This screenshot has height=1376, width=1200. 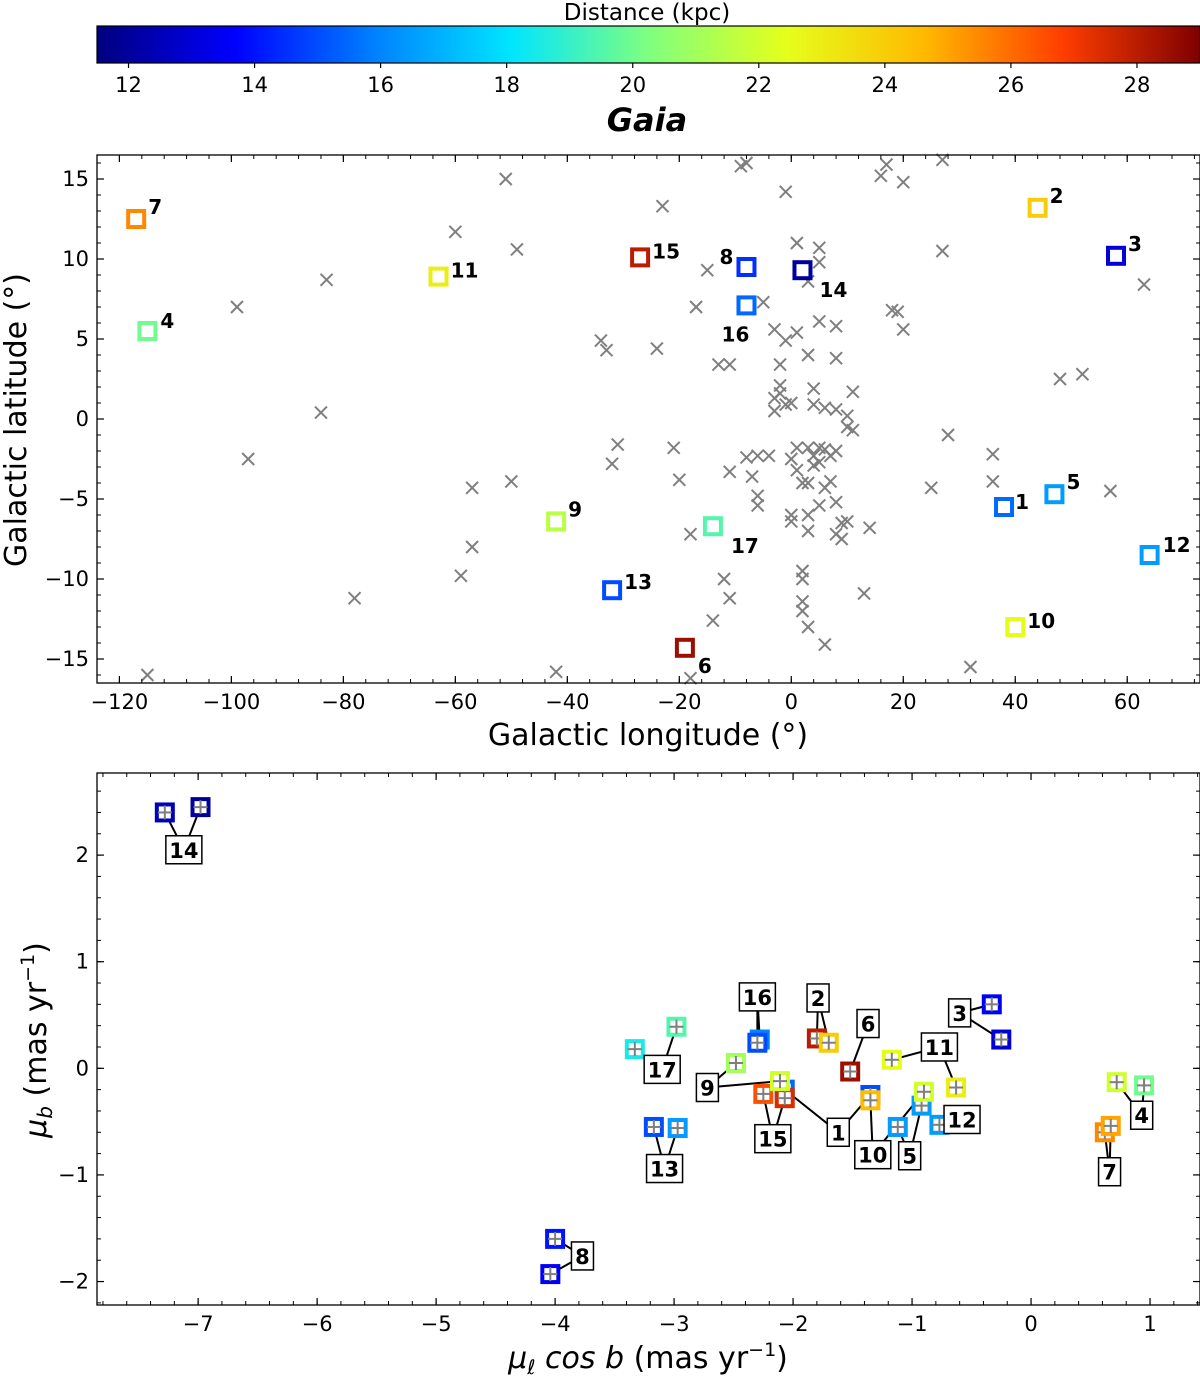 What do you see at coordinates (727, 257) in the screenshot?
I see `object-label-8: 8` at bounding box center [727, 257].